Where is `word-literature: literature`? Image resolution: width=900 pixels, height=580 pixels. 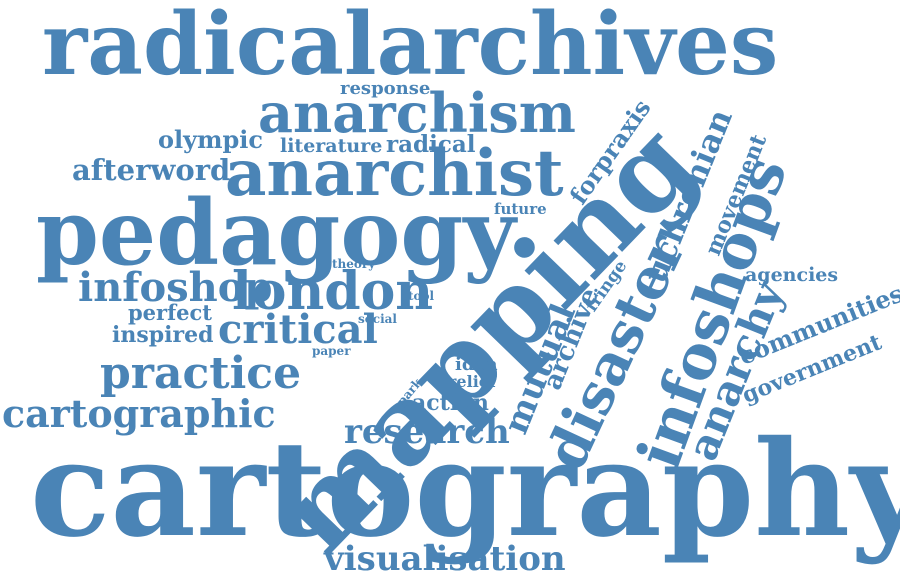
word-literature: literature is located at coordinates (331, 146).